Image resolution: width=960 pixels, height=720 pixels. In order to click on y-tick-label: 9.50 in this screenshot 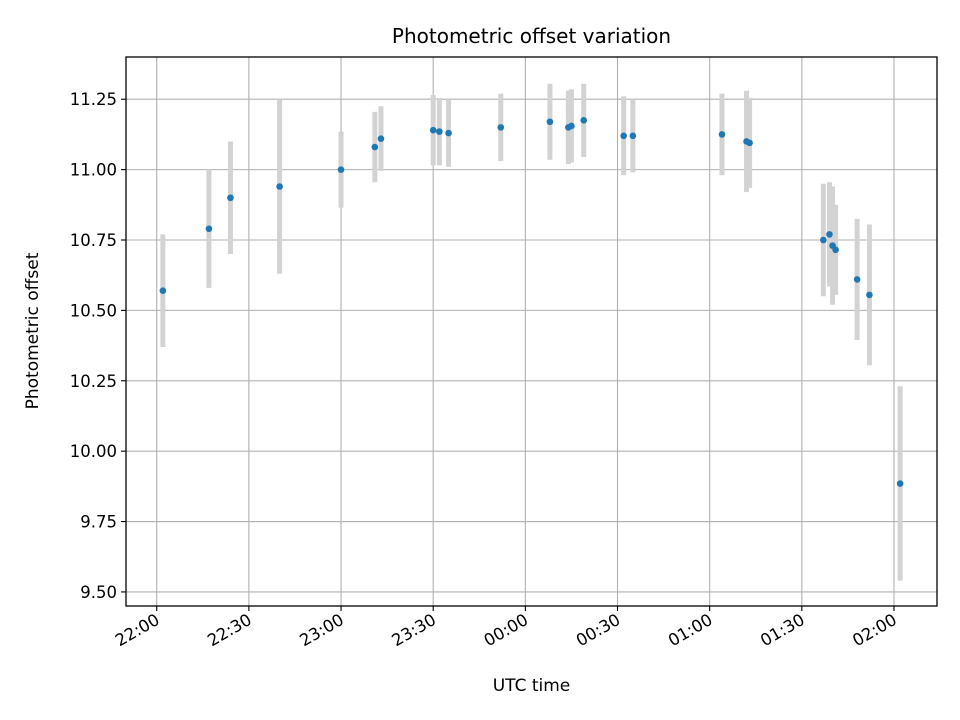, I will do `click(98, 592)`.